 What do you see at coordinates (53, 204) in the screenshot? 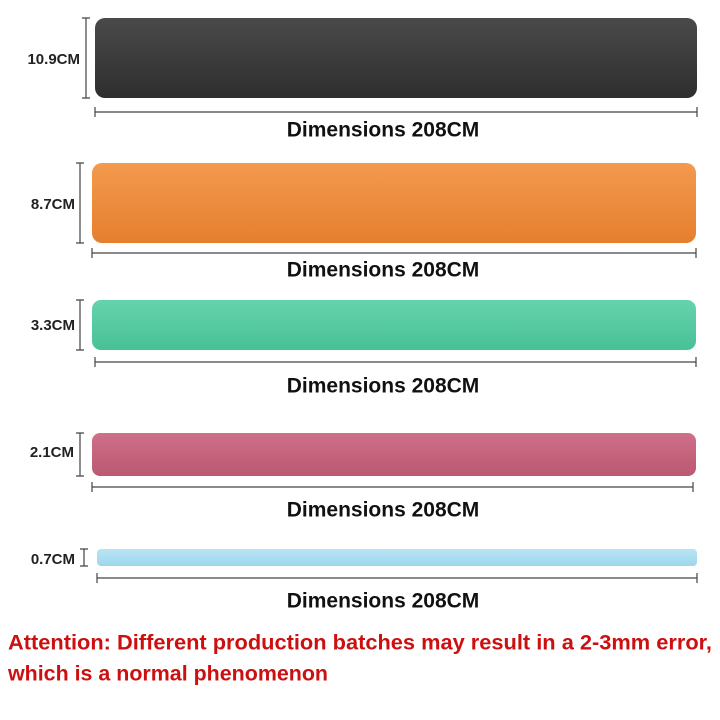
I see `width-label: 8.7CM` at bounding box center [53, 204].